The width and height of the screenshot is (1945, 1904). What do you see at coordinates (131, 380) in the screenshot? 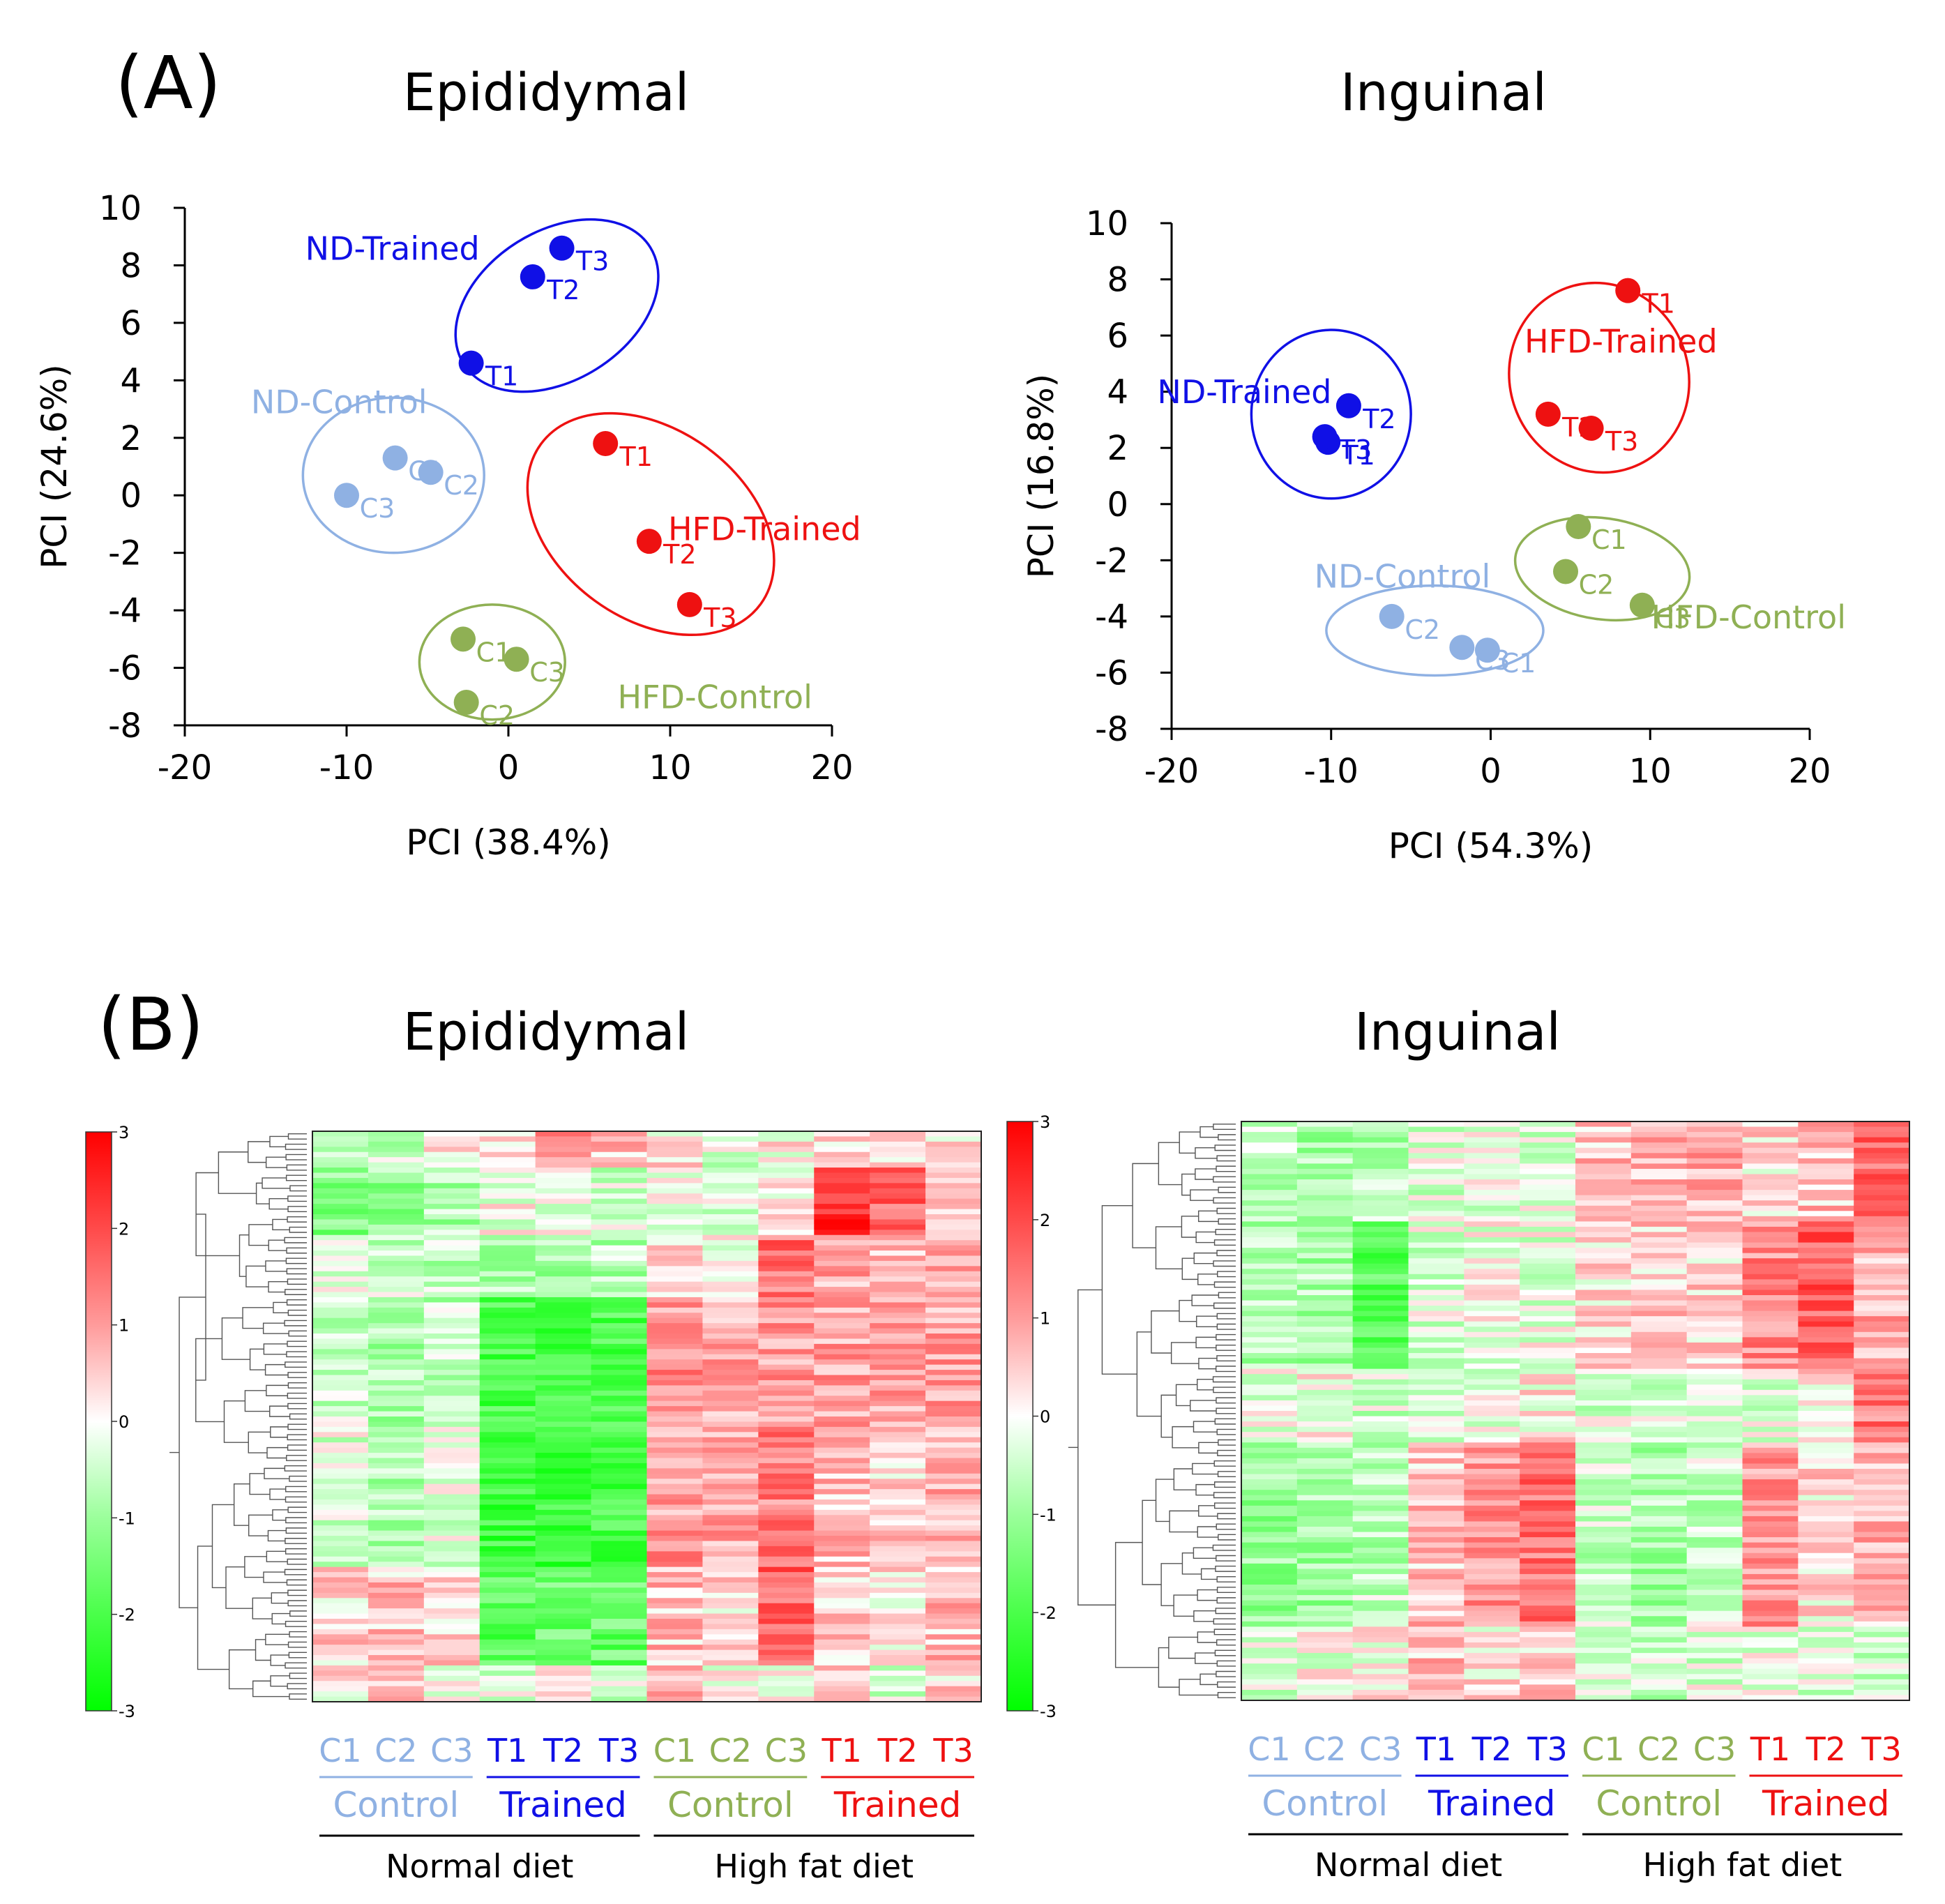
I see `y-tick-label: 4` at bounding box center [131, 380].